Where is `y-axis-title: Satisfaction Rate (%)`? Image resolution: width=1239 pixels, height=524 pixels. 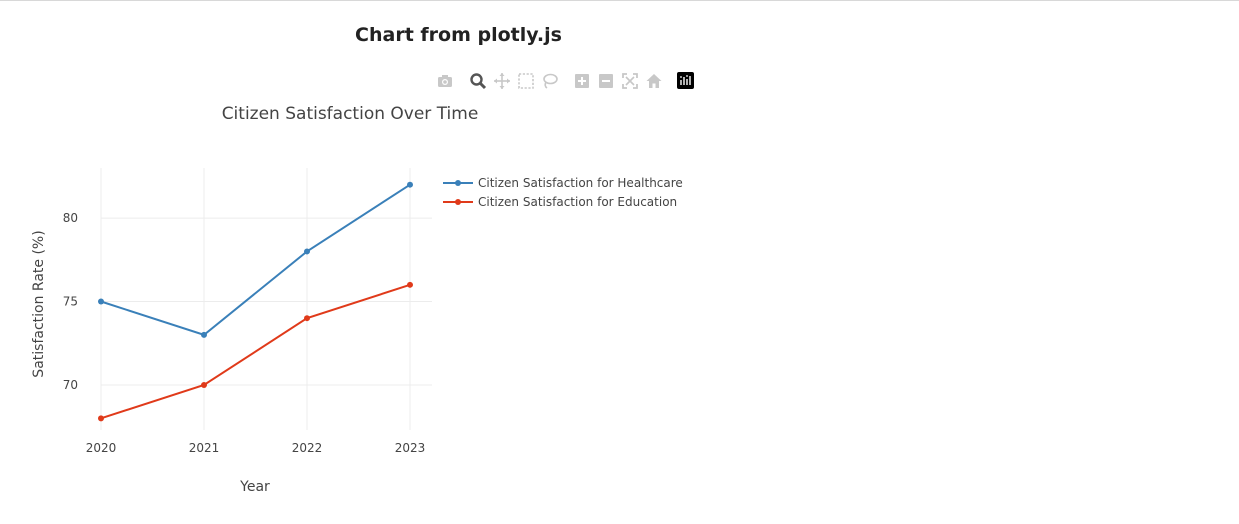
y-axis-title: Satisfaction Rate (%) is located at coordinates (39, 303).